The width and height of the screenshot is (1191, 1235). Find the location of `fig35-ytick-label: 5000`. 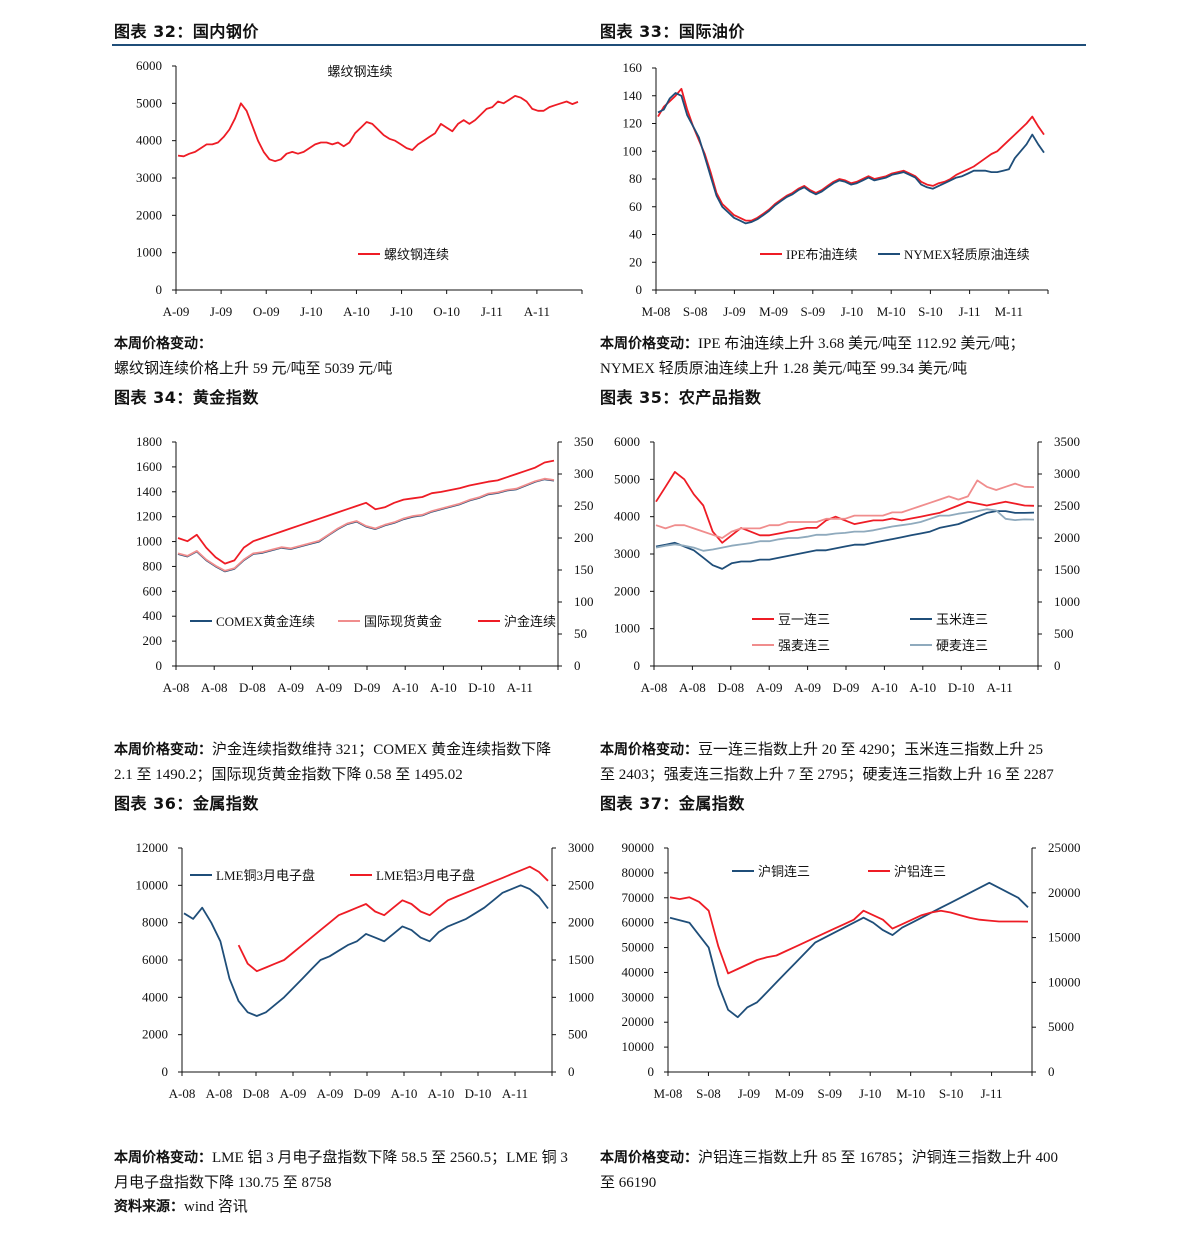

fig35-ytick-label: 5000 is located at coordinates (627, 478).